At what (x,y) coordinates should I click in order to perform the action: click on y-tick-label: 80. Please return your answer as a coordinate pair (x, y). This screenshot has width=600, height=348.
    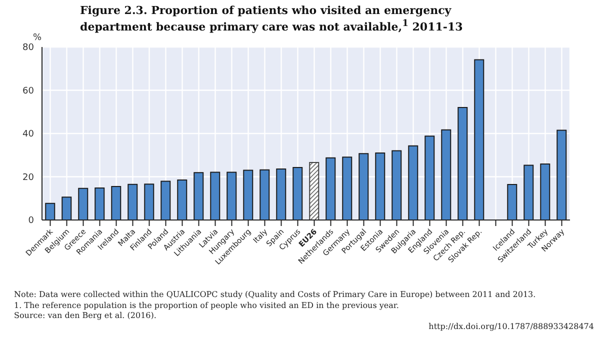
    Looking at the image, I should click on (28, 48).